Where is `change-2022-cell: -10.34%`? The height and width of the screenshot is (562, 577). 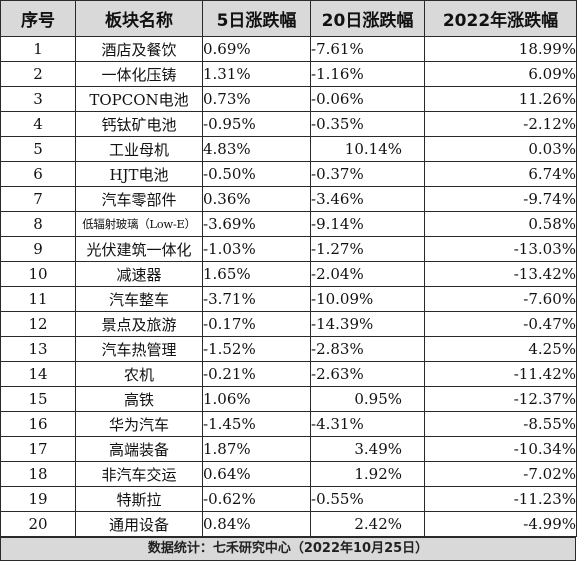 change-2022-cell: -10.34% is located at coordinates (500, 449).